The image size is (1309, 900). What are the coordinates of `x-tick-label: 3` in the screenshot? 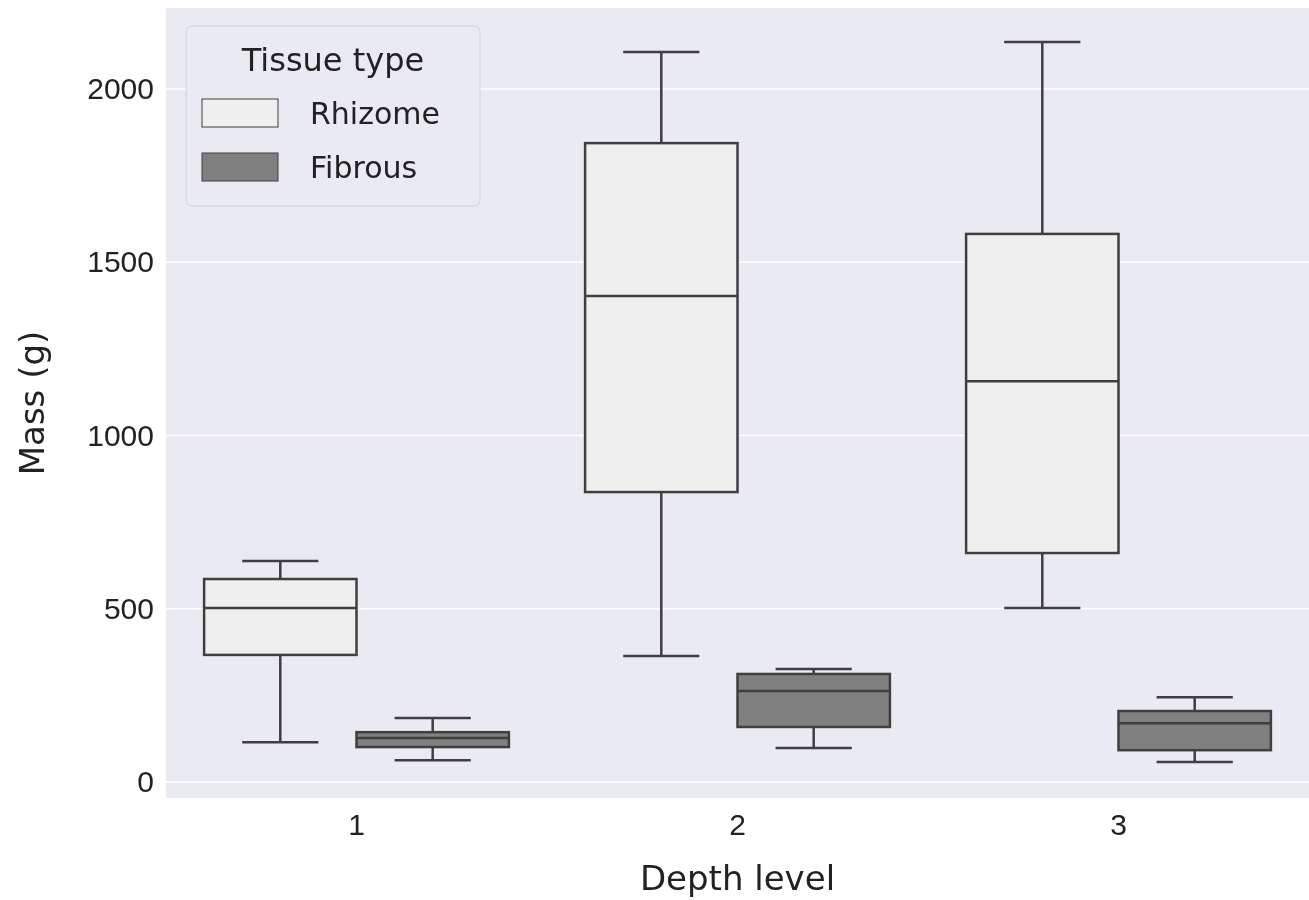 It's located at (1118, 825).